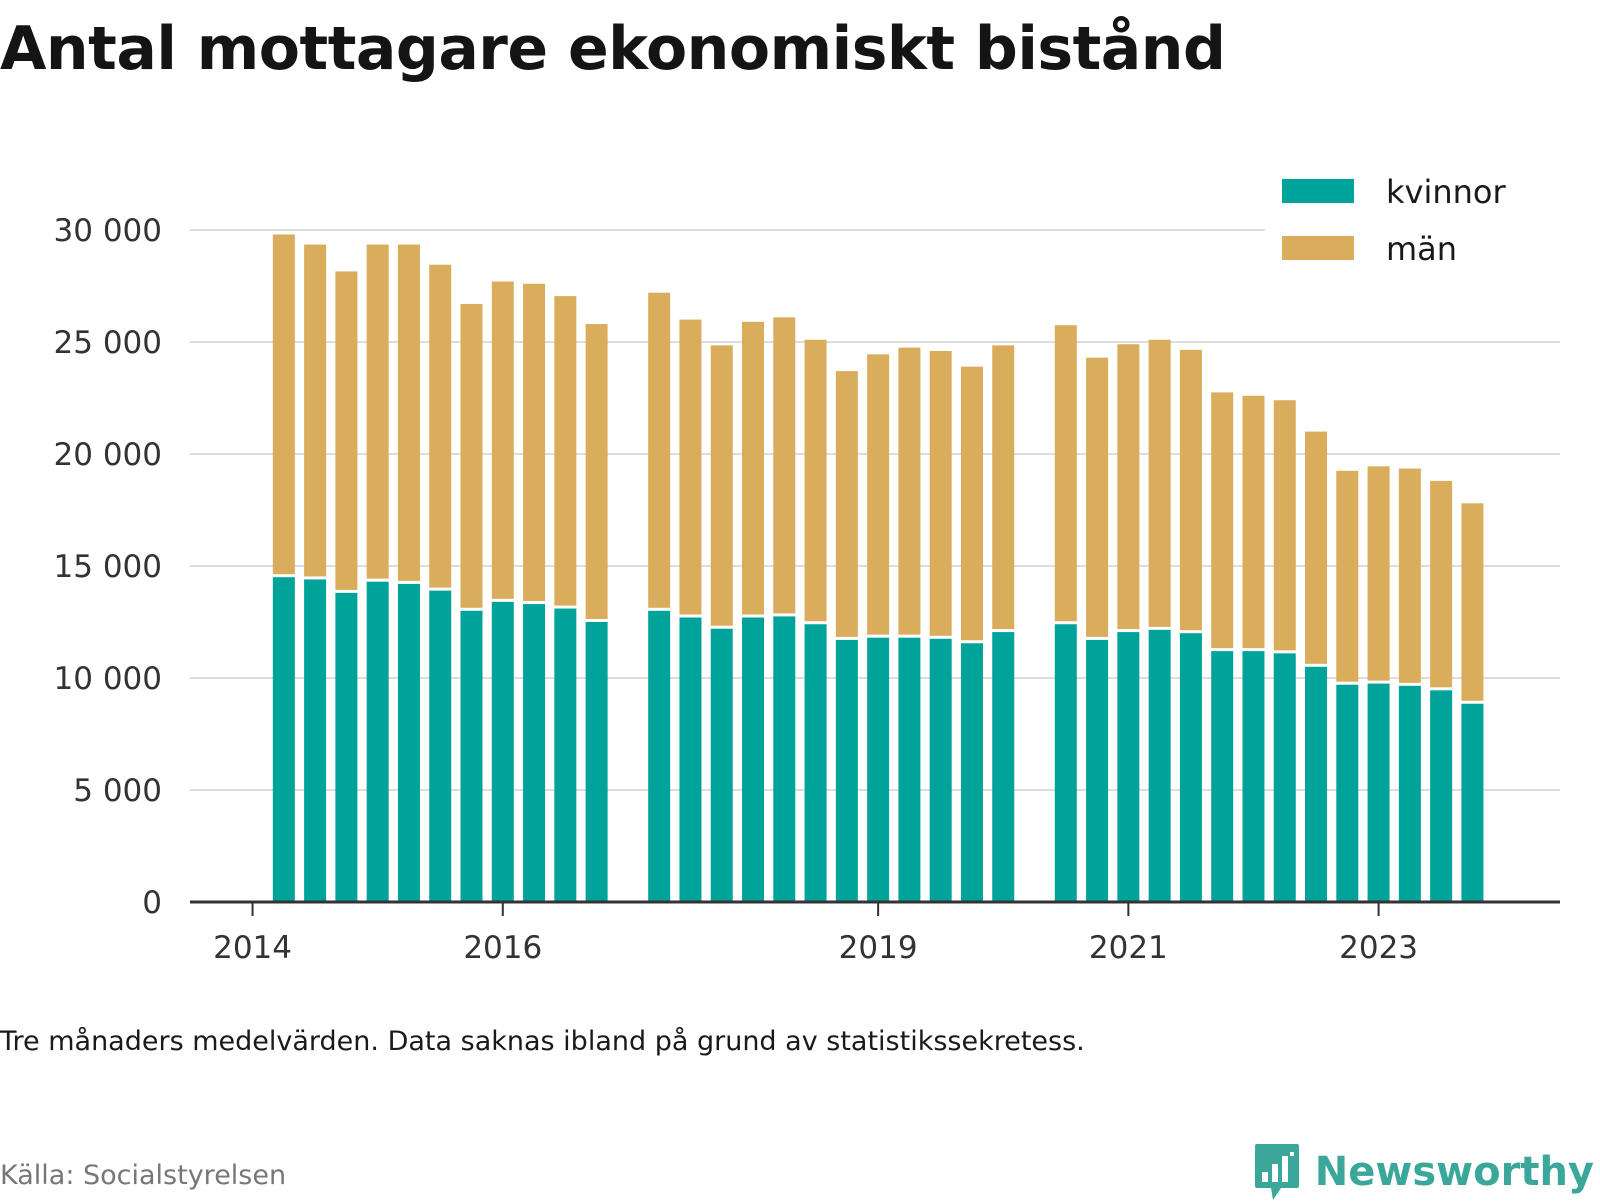 This screenshot has width=1600, height=1202. What do you see at coordinates (1378, 948) in the screenshot?
I see `x-tick-label: 2023` at bounding box center [1378, 948].